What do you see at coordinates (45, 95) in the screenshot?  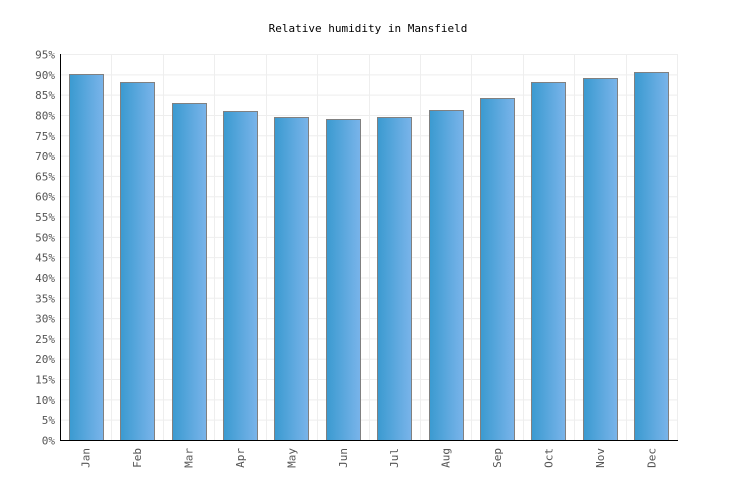 I see `y-tick-label: 85%` at bounding box center [45, 95].